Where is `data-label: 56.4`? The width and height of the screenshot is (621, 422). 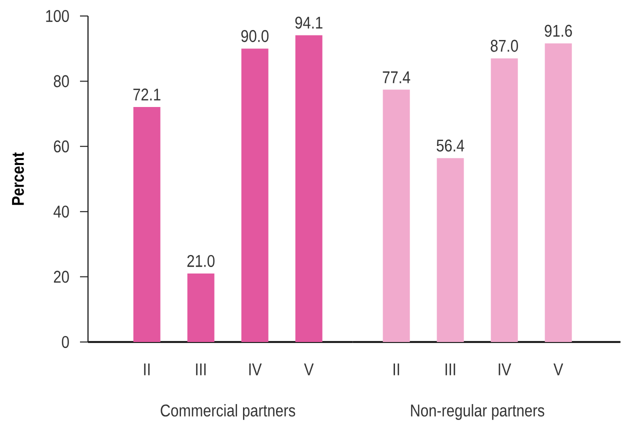
data-label: 56.4 is located at coordinates (450, 146).